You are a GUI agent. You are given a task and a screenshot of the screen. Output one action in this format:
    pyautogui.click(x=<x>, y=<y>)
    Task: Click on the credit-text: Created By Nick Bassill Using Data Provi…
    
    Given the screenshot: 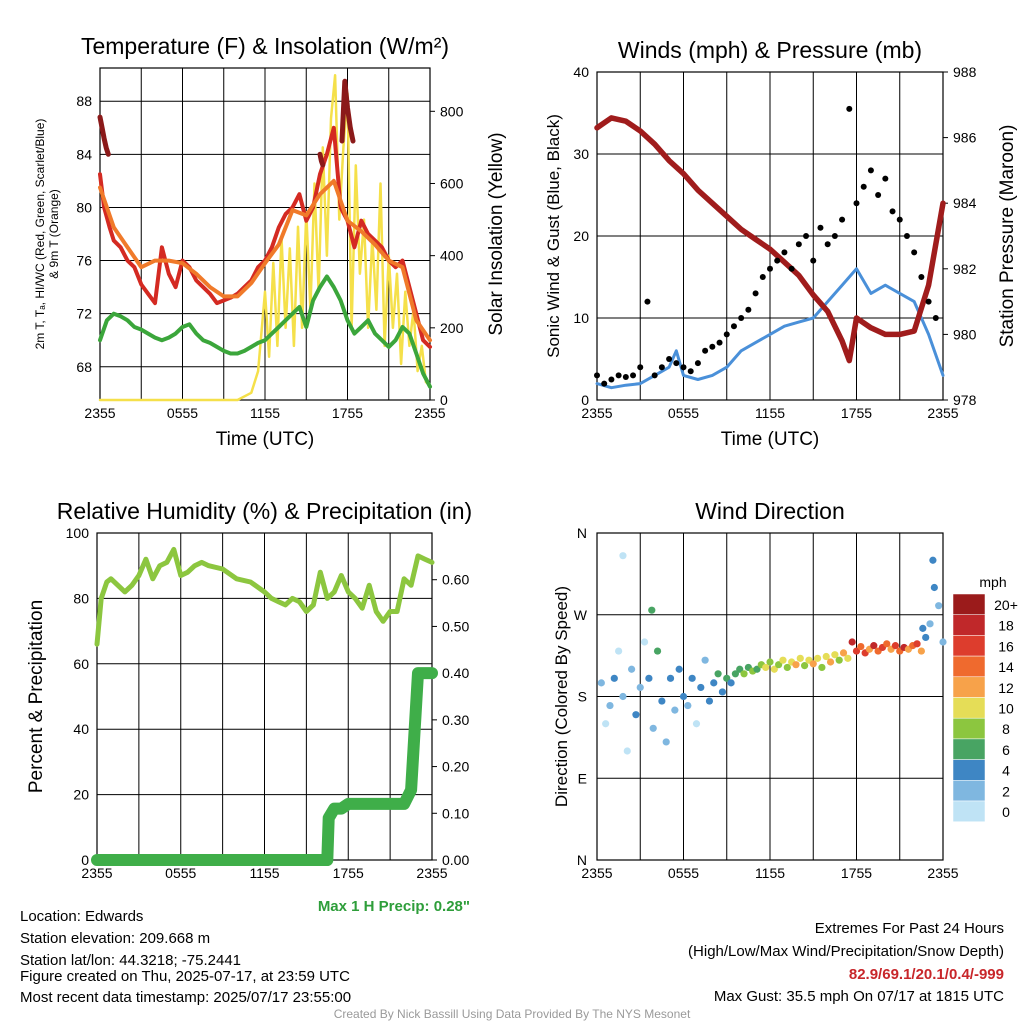 What is the action you would take?
    pyautogui.click(x=512, y=1014)
    